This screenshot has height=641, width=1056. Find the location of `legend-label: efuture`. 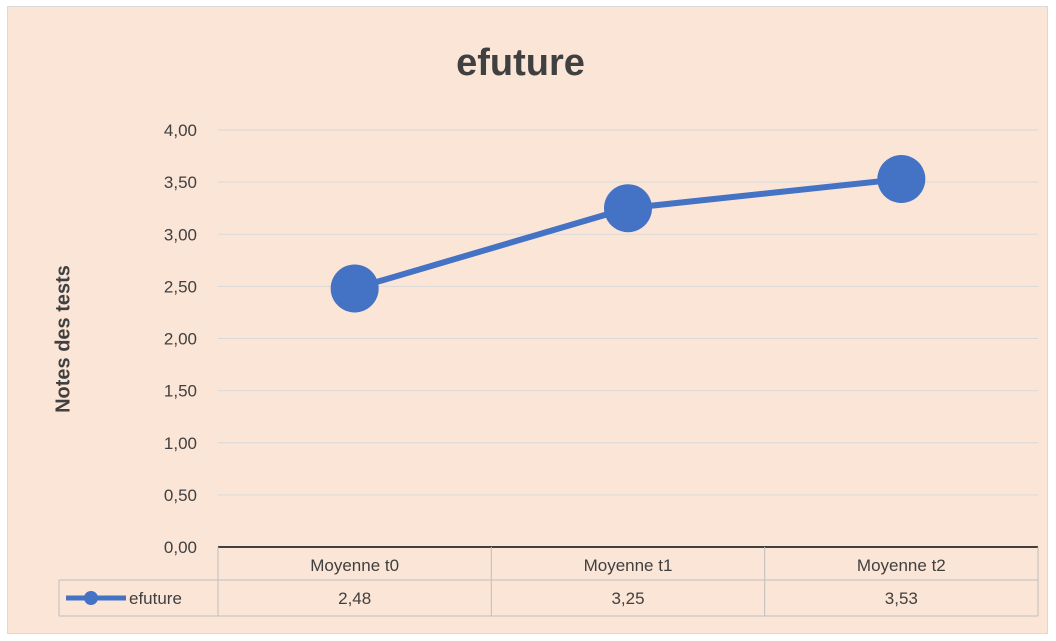

legend-label: efuture is located at coordinates (155, 598).